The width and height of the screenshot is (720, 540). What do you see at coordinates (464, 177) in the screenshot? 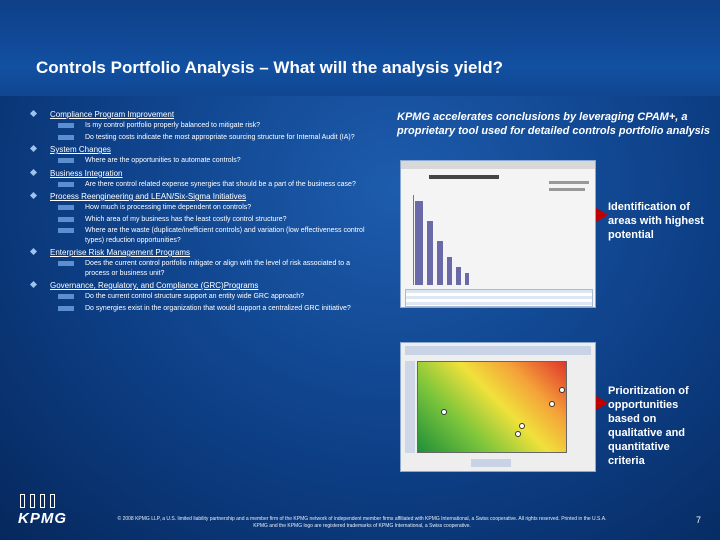
I see `screenshot-title-placeholder` at bounding box center [464, 177].